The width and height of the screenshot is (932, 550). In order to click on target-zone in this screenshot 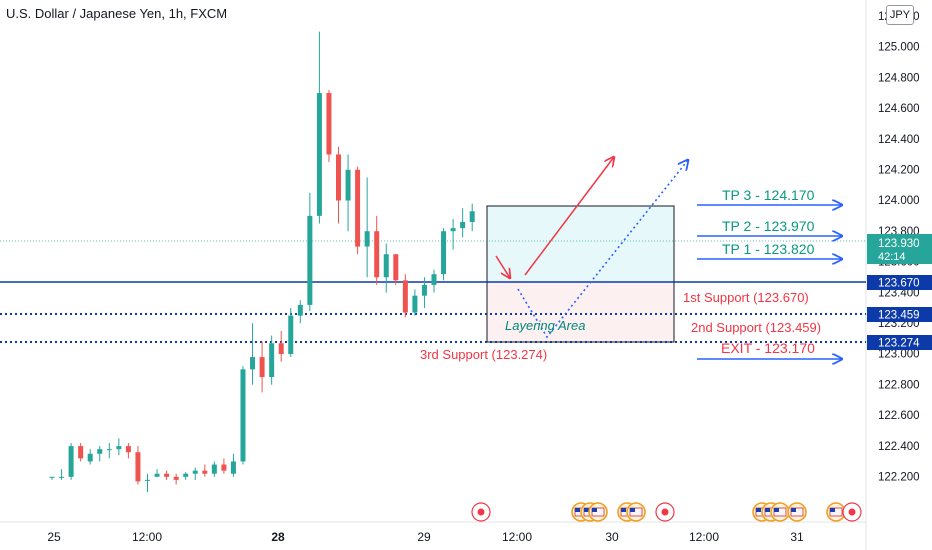, I will do `click(580, 244)`.